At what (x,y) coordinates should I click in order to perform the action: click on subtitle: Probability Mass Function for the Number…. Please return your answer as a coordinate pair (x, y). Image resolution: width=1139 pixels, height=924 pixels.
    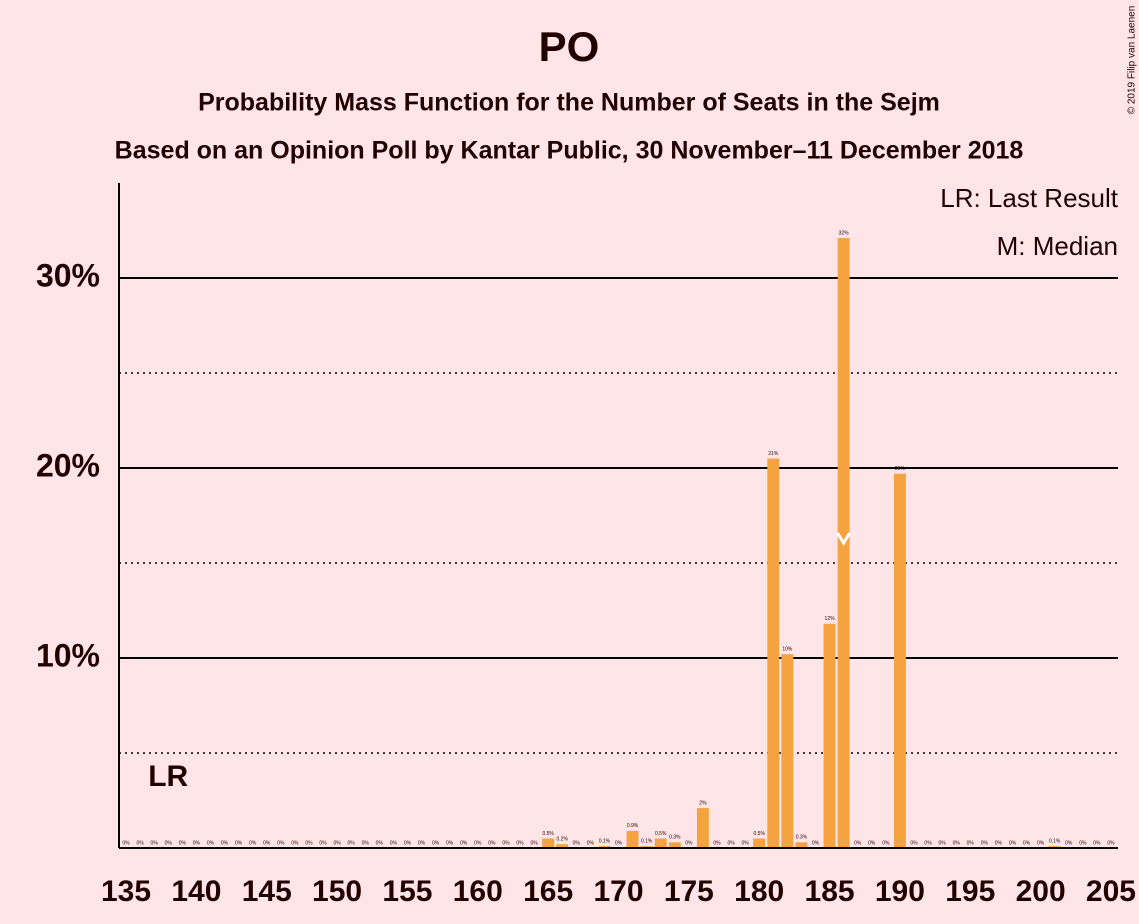
    Looking at the image, I should click on (569, 103).